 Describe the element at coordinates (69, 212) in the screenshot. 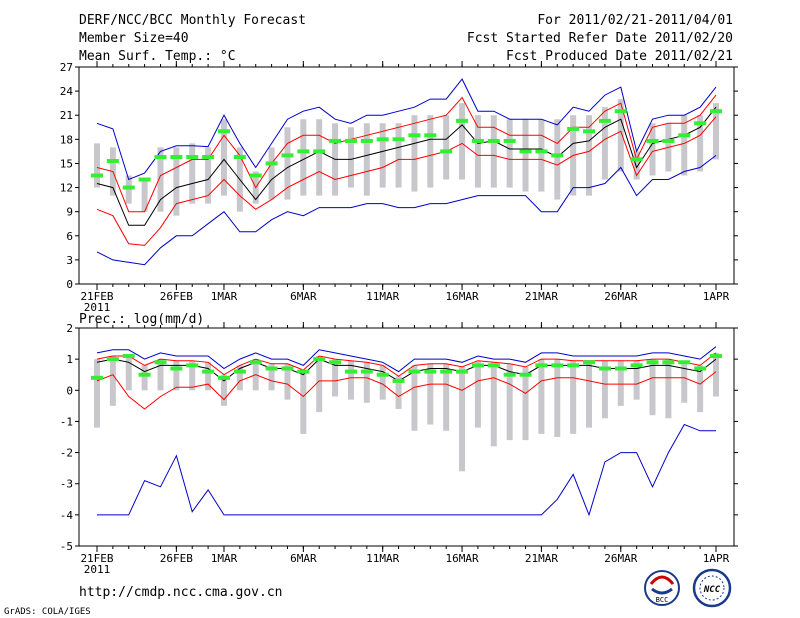

I see `y-tick-label: 9` at that location.